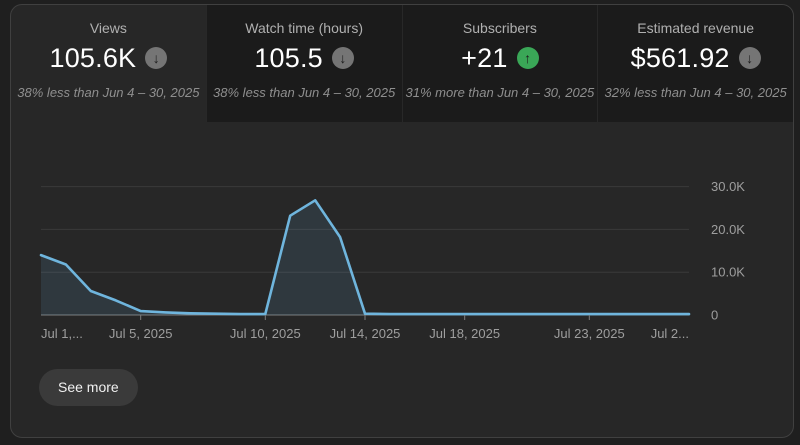  Describe the element at coordinates (499, 28) in the screenshot. I see `tab-subscribers-title: Subscribers` at that location.